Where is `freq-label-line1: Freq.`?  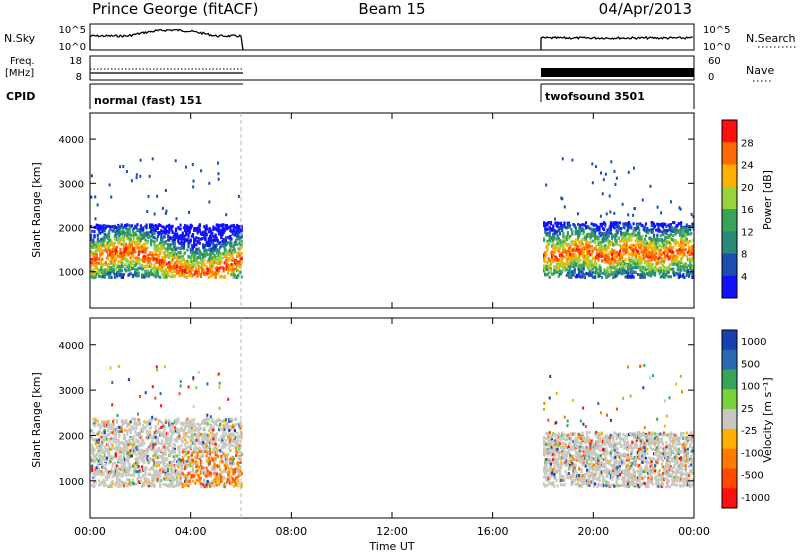 freq-label-line1: Freq. is located at coordinates (22, 61).